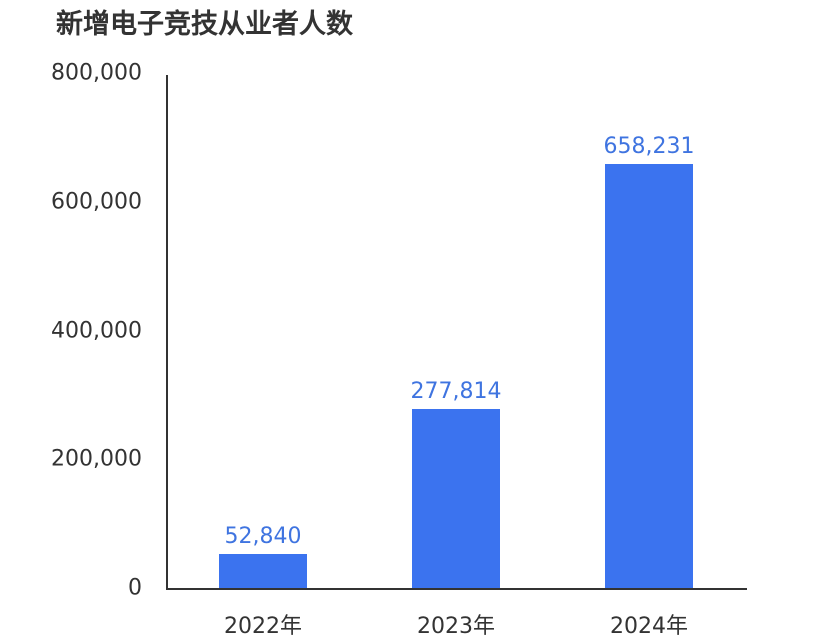  I want to click on y-tick-label: 0, so click(135, 588).